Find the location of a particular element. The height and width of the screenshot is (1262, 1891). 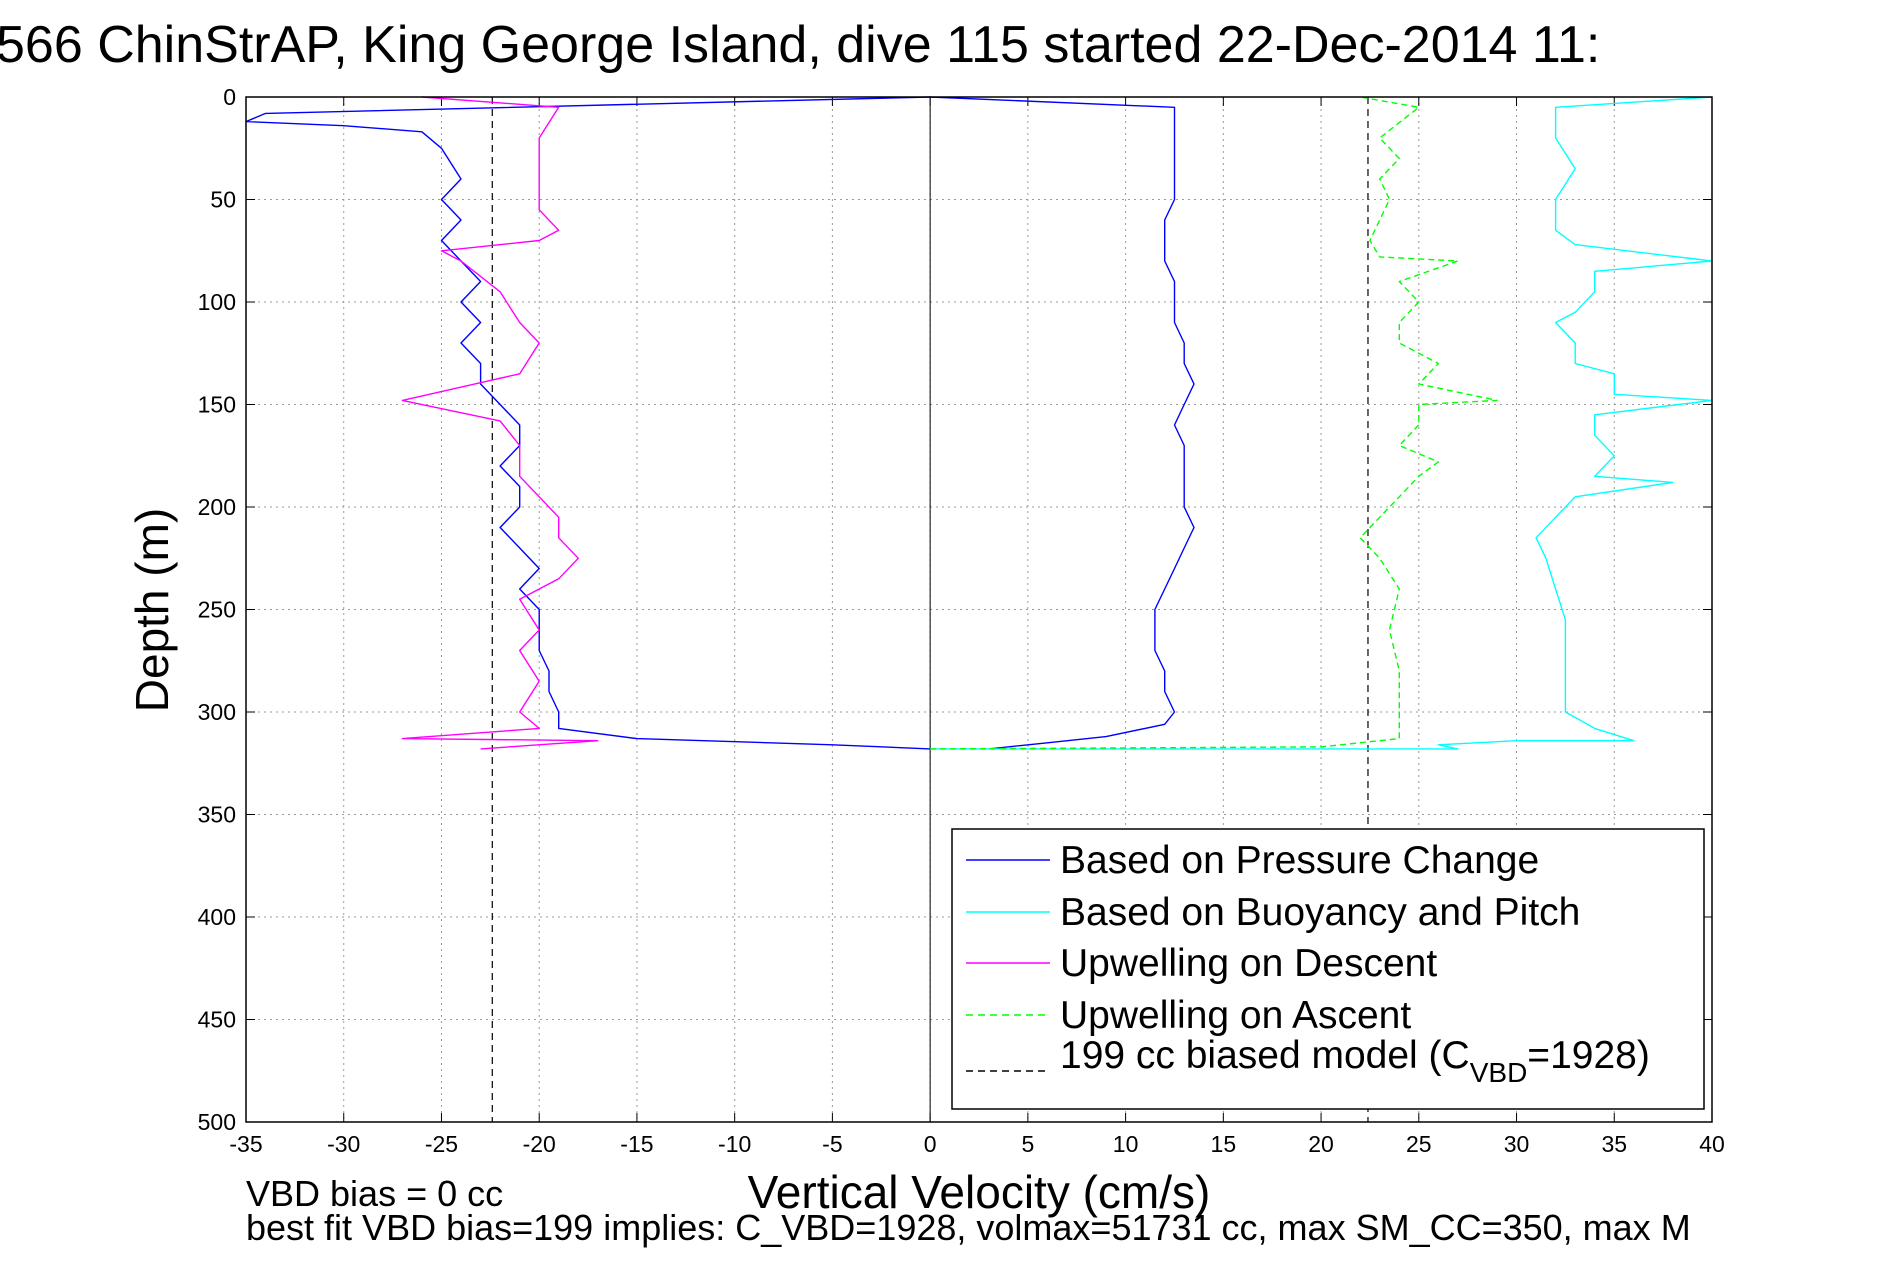

y-tick-labels: 0 50 100 150 200 250 300 350 400 450 500 is located at coordinates (217, 609).